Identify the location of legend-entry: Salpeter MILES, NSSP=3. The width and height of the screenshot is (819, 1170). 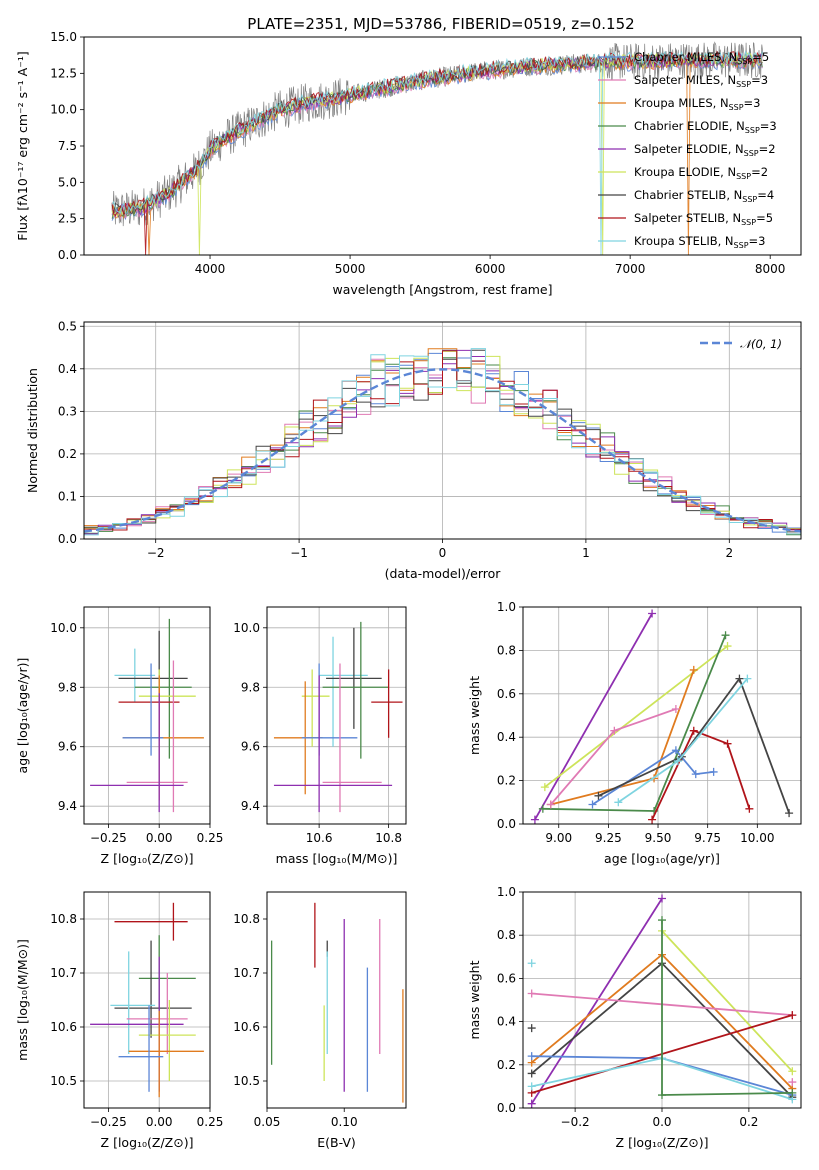
(701, 81).